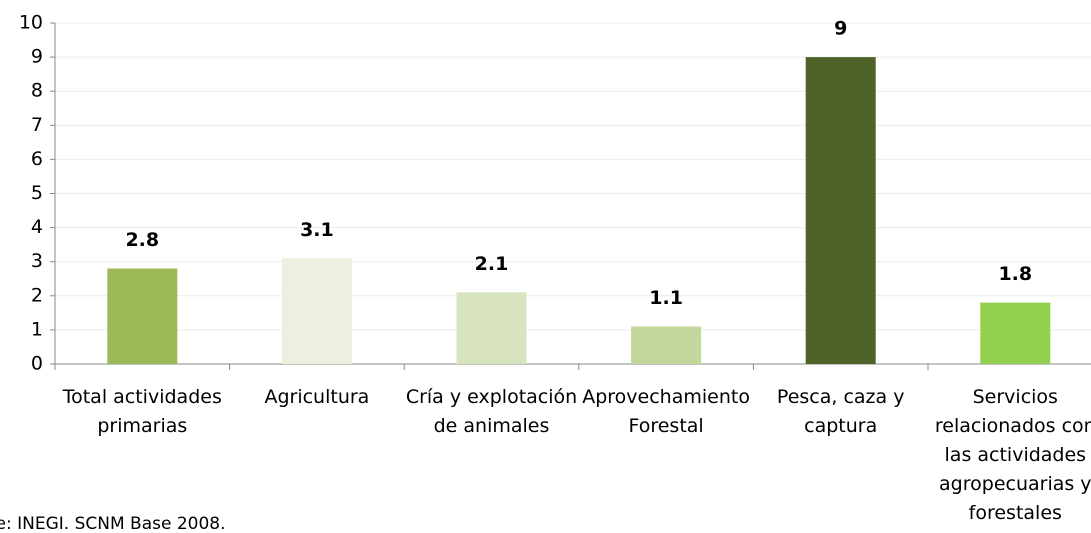 Image resolution: width=1091 pixels, height=533 pixels. I want to click on y-tick-label: 2, so click(37, 295).